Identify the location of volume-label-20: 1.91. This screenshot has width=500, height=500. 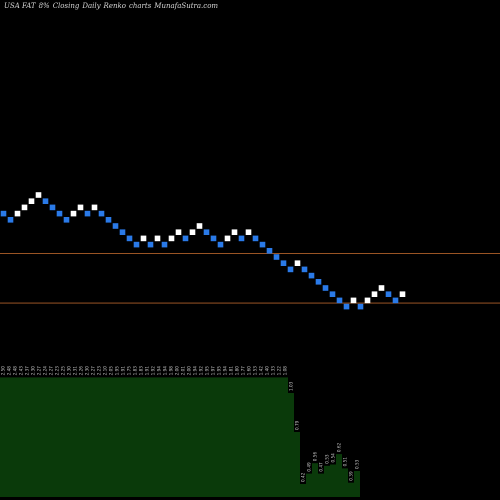
(123, 371).